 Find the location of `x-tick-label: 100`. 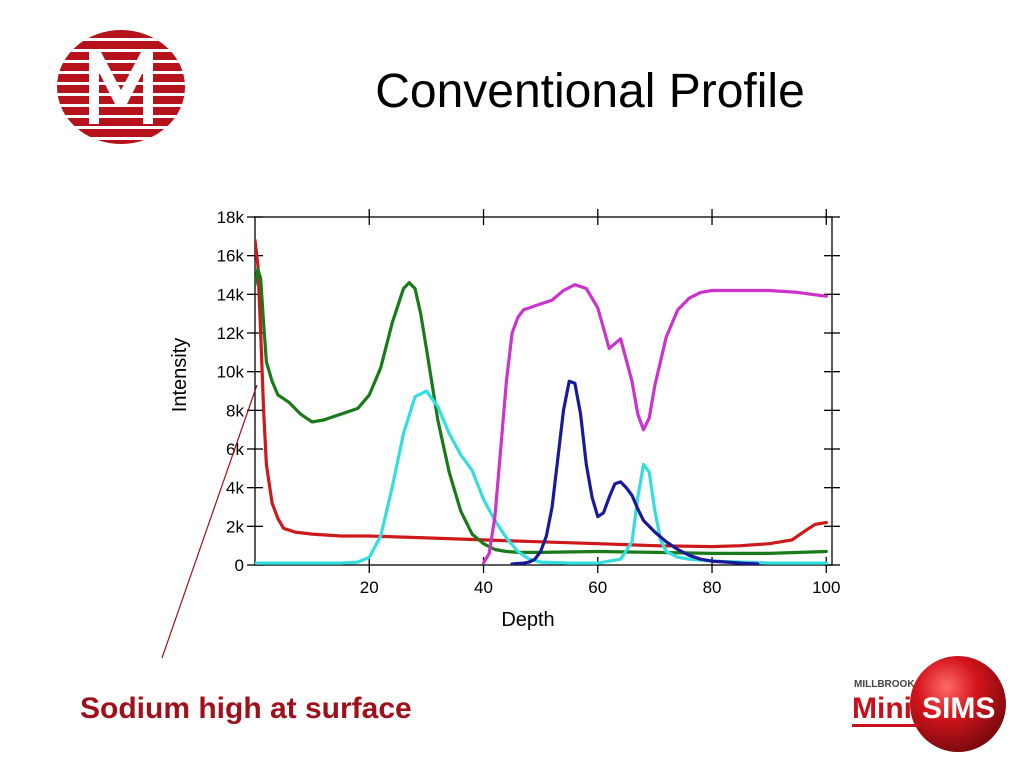

x-tick-label: 100 is located at coordinates (826, 587).